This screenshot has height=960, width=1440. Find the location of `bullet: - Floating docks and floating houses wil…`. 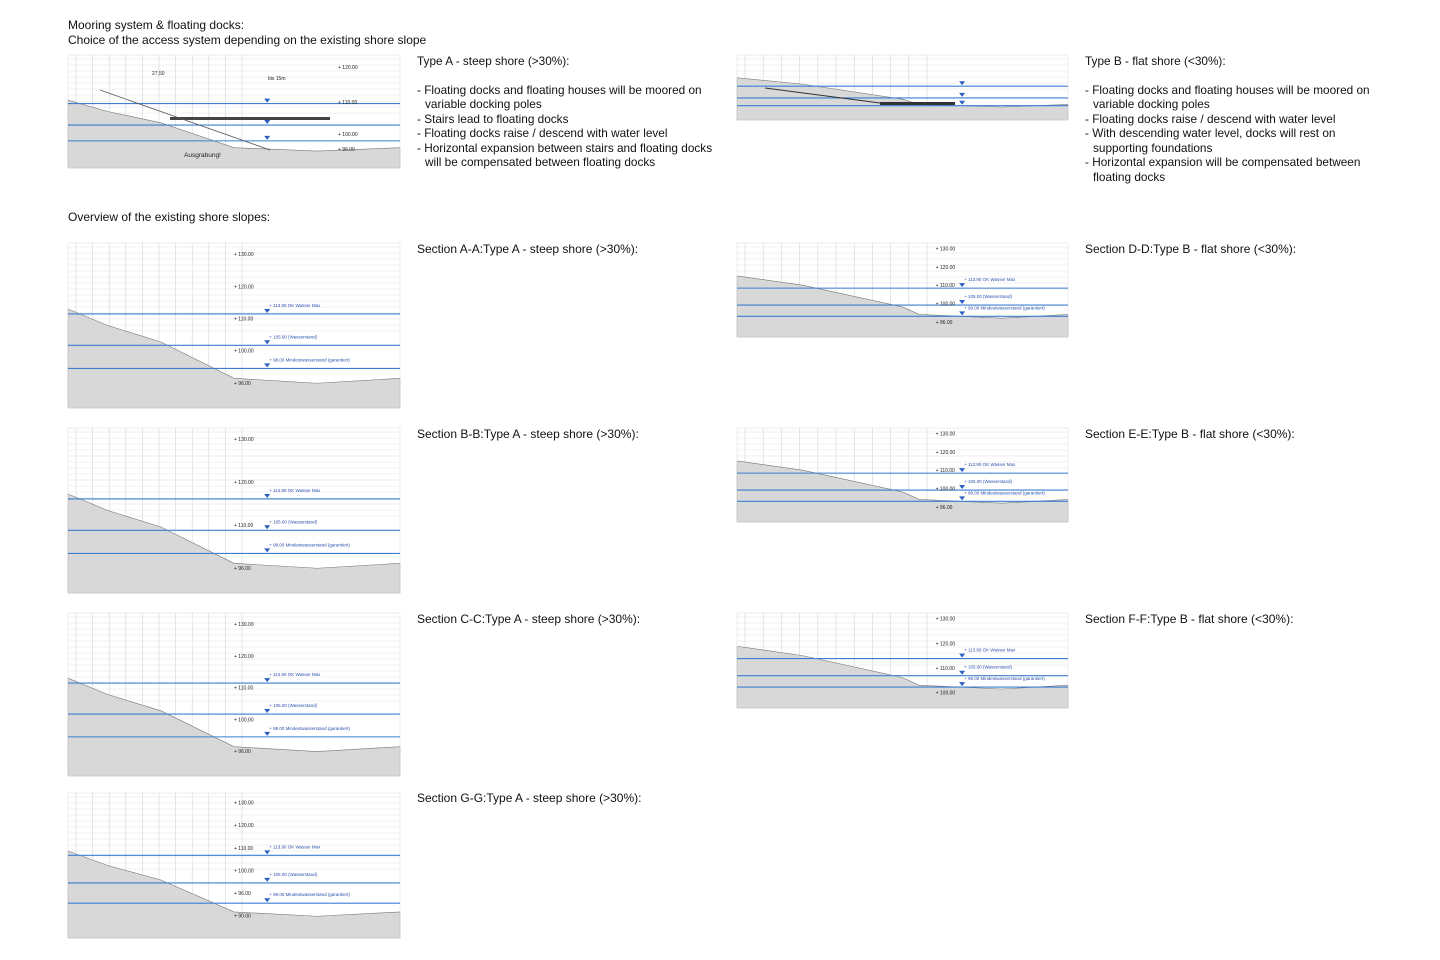

bullet: - Floating docks and floating houses wil… is located at coordinates (1227, 97).